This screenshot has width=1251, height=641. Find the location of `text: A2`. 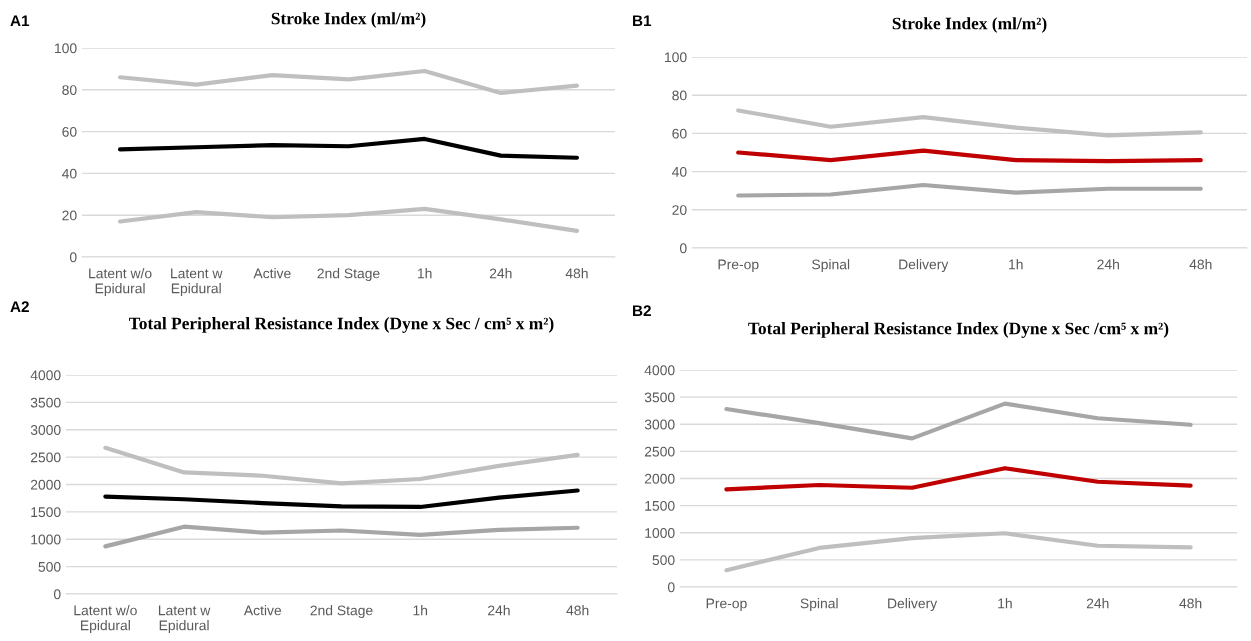

text: A2 is located at coordinates (19, 306).